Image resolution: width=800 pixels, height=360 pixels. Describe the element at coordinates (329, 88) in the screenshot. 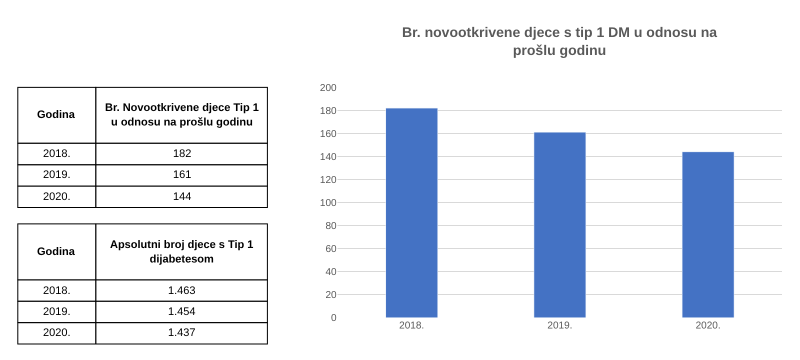

I see `y-tick-label: 200` at that location.